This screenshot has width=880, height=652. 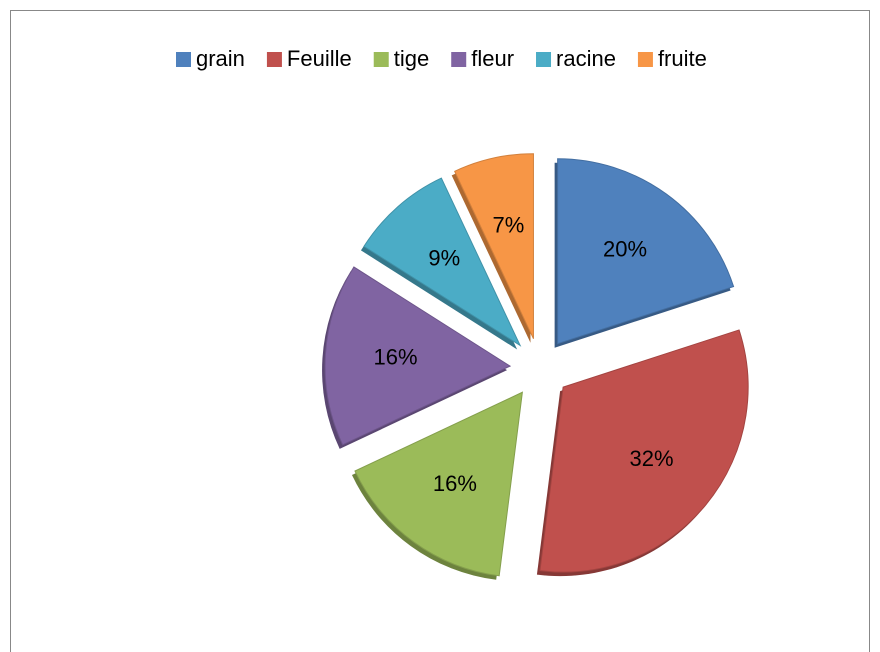 What do you see at coordinates (492, 58) in the screenshot?
I see `legend-label: fleur` at bounding box center [492, 58].